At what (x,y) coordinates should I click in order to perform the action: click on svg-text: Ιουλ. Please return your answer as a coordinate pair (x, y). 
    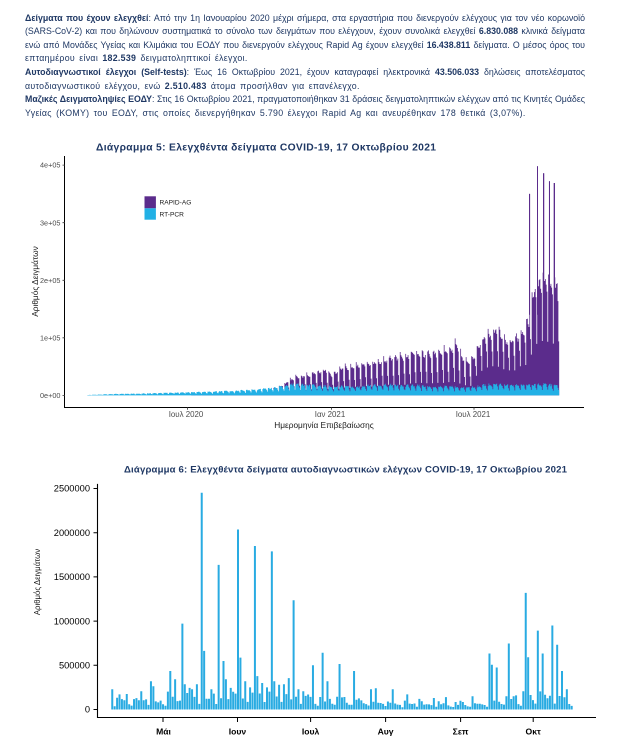
    Looking at the image, I should click on (311, 732).